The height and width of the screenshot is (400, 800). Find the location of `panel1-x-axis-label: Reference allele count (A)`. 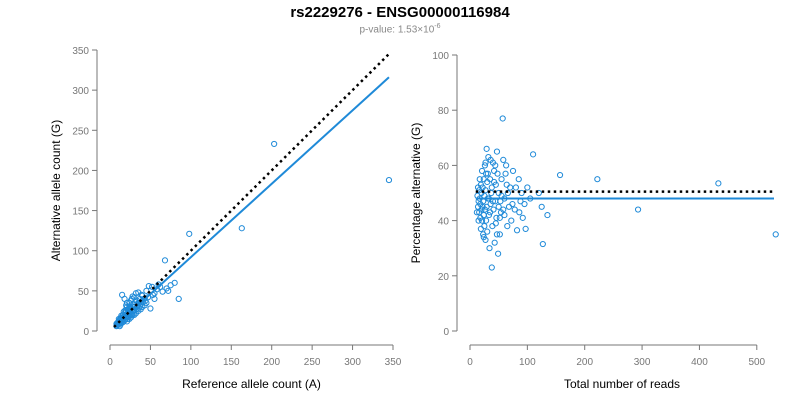

panel1-x-axis-label: Reference allele count (A) is located at coordinates (251, 384).